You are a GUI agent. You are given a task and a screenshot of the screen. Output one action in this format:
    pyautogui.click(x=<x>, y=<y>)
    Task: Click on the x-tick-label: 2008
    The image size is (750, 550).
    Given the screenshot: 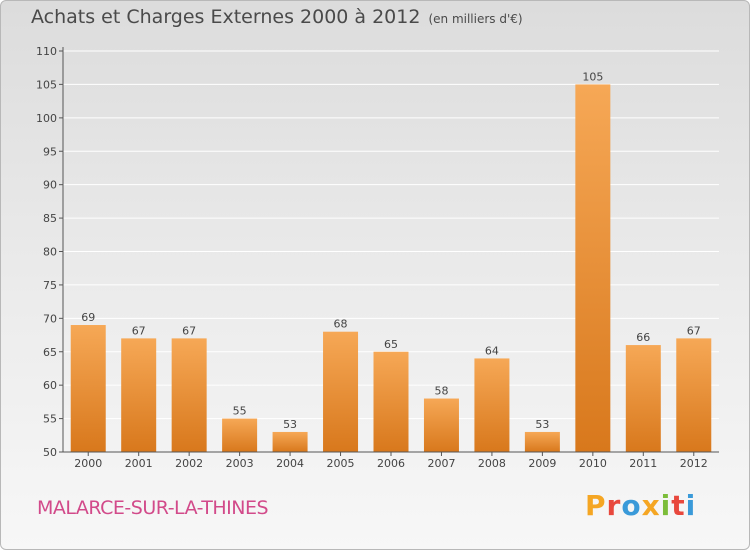 What is the action you would take?
    pyautogui.click(x=492, y=463)
    